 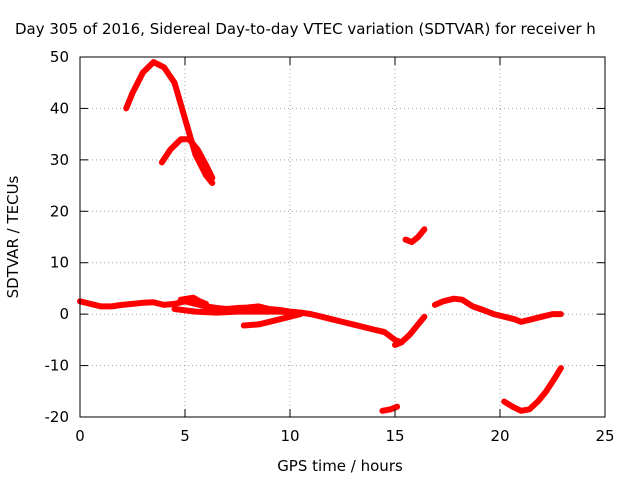 What do you see at coordinates (237, 311) in the screenshot?
I see `series-arc-secondary-low` at bounding box center [237, 311].